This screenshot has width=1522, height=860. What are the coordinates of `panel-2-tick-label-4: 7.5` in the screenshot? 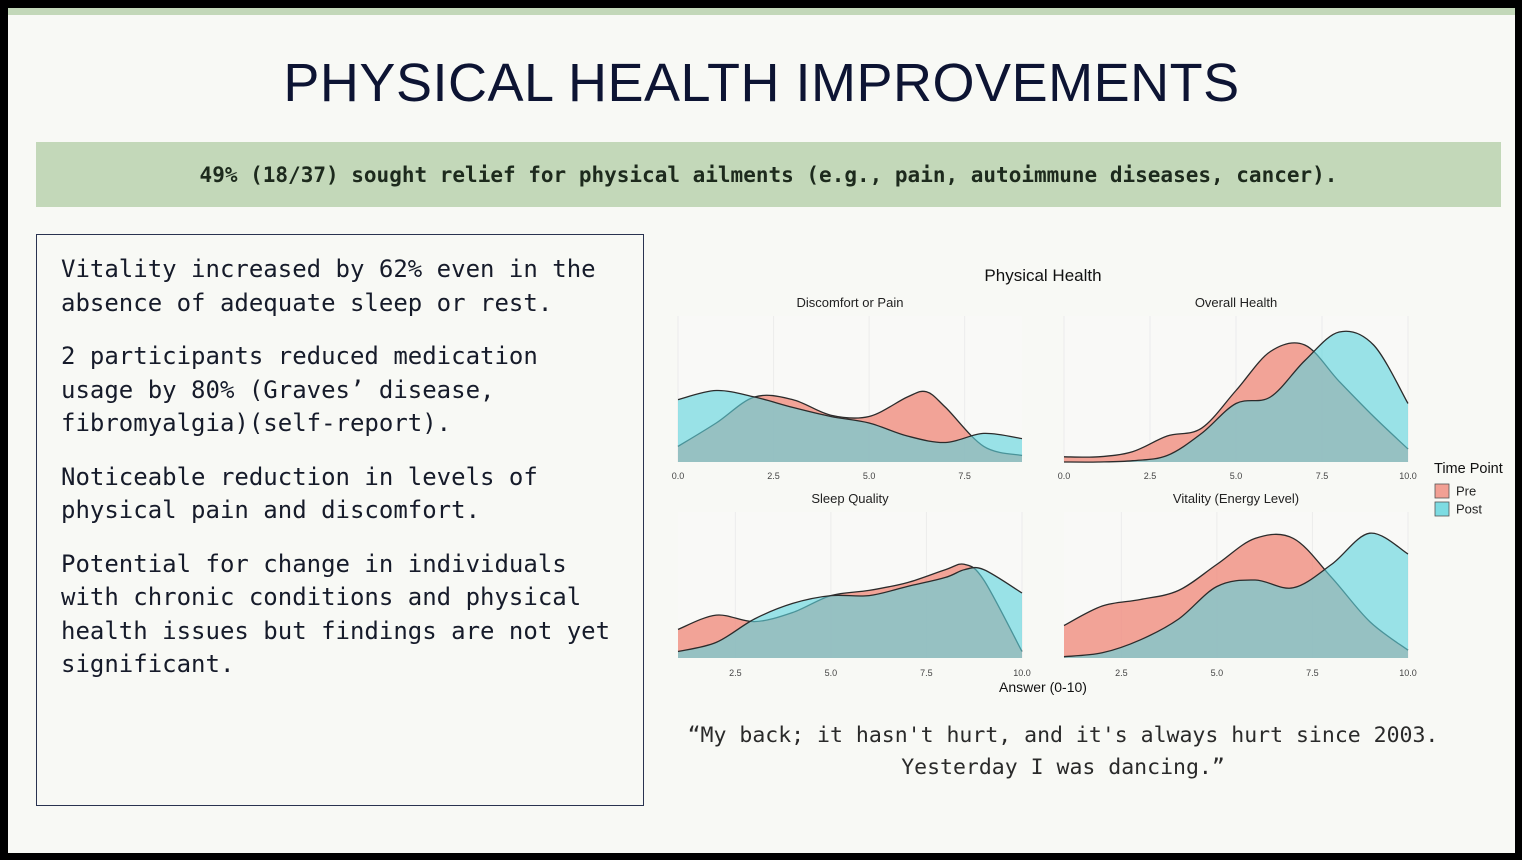 It's located at (1322, 476).